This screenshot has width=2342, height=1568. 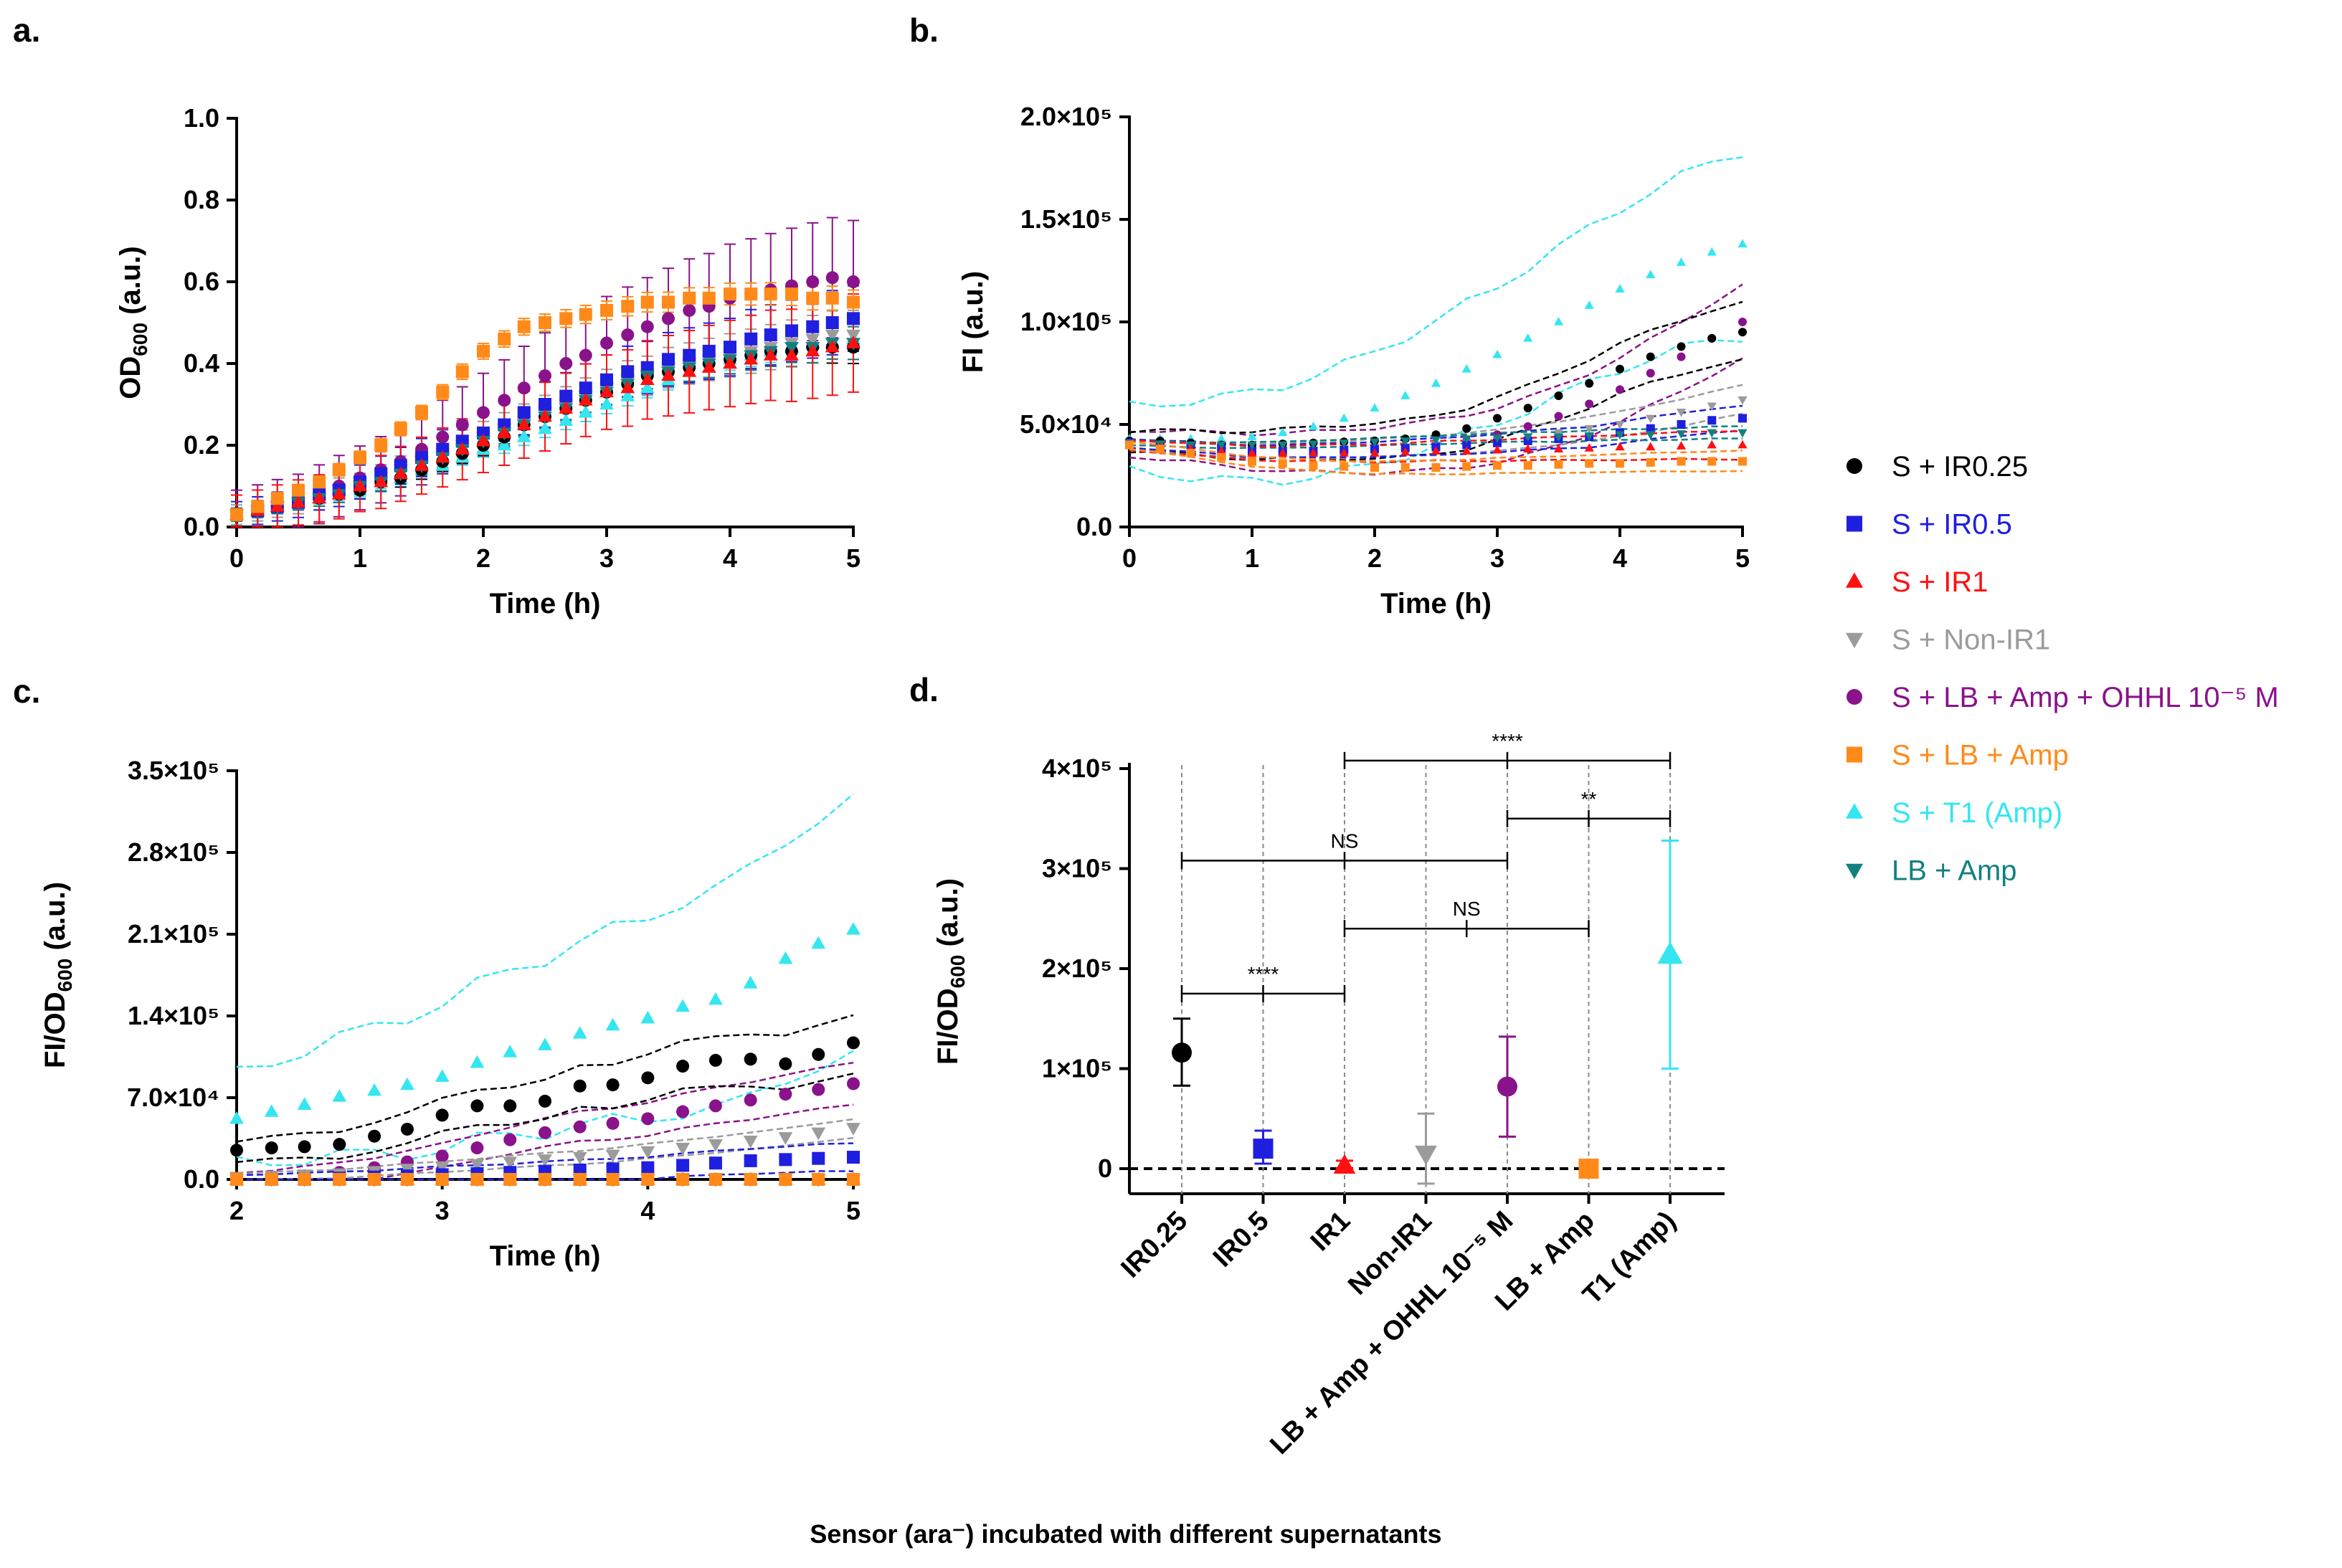 What do you see at coordinates (1977, 813) in the screenshot?
I see `legend-label-t1: S + T1 (Amp)` at bounding box center [1977, 813].